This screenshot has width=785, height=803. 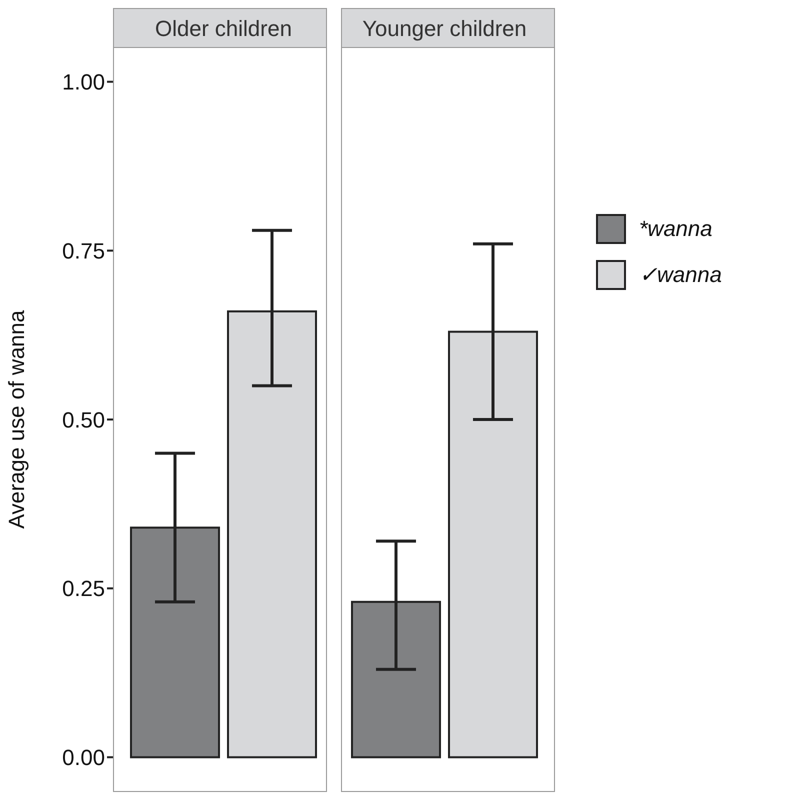 What do you see at coordinates (675, 229) in the screenshot?
I see `legend-label: *wanna` at bounding box center [675, 229].